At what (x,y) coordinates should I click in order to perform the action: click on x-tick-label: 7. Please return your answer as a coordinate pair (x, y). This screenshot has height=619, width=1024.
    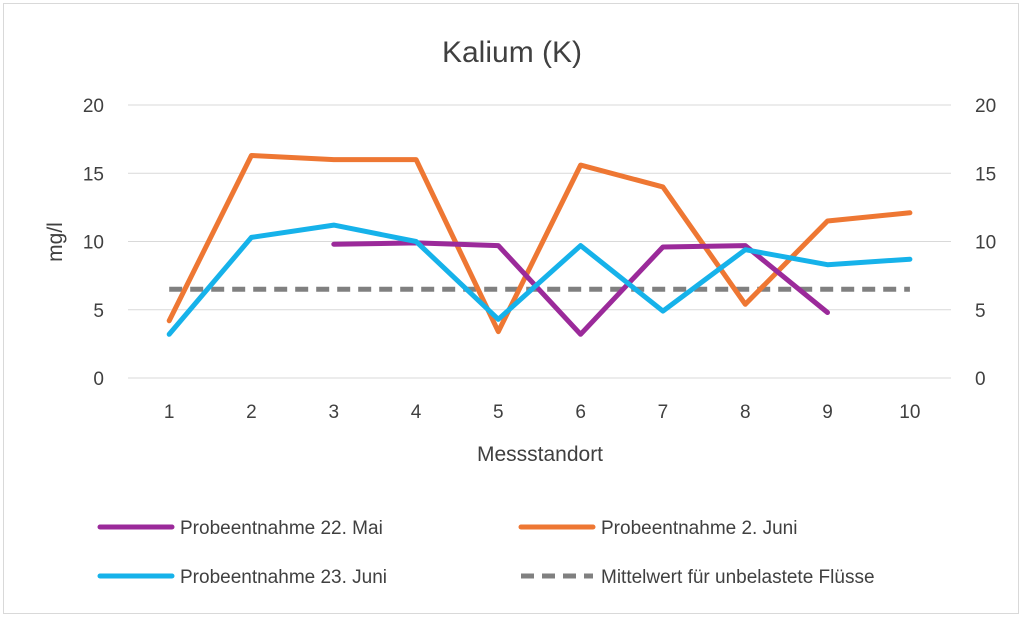
    Looking at the image, I should click on (663, 412).